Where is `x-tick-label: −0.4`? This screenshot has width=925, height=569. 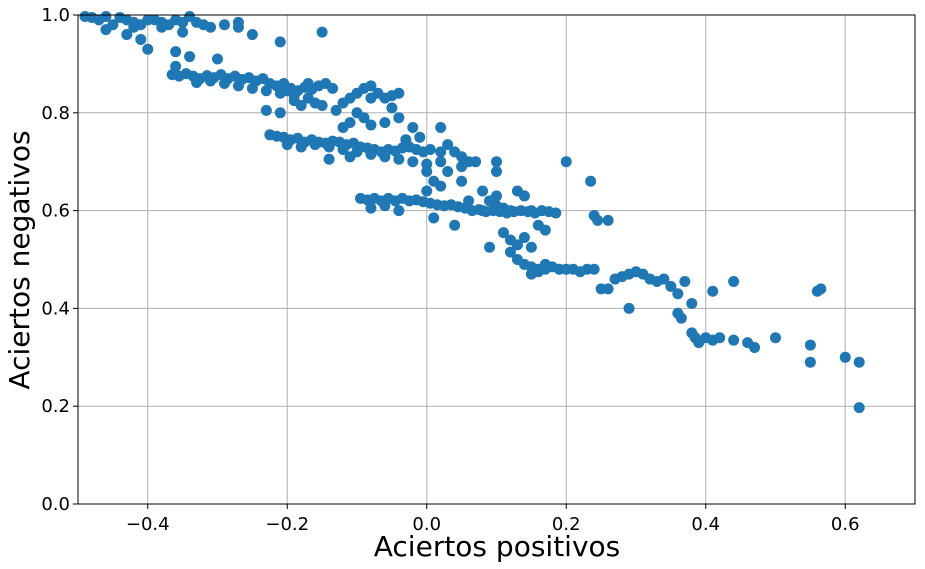 x-tick-label: −0.4 is located at coordinates (148, 524).